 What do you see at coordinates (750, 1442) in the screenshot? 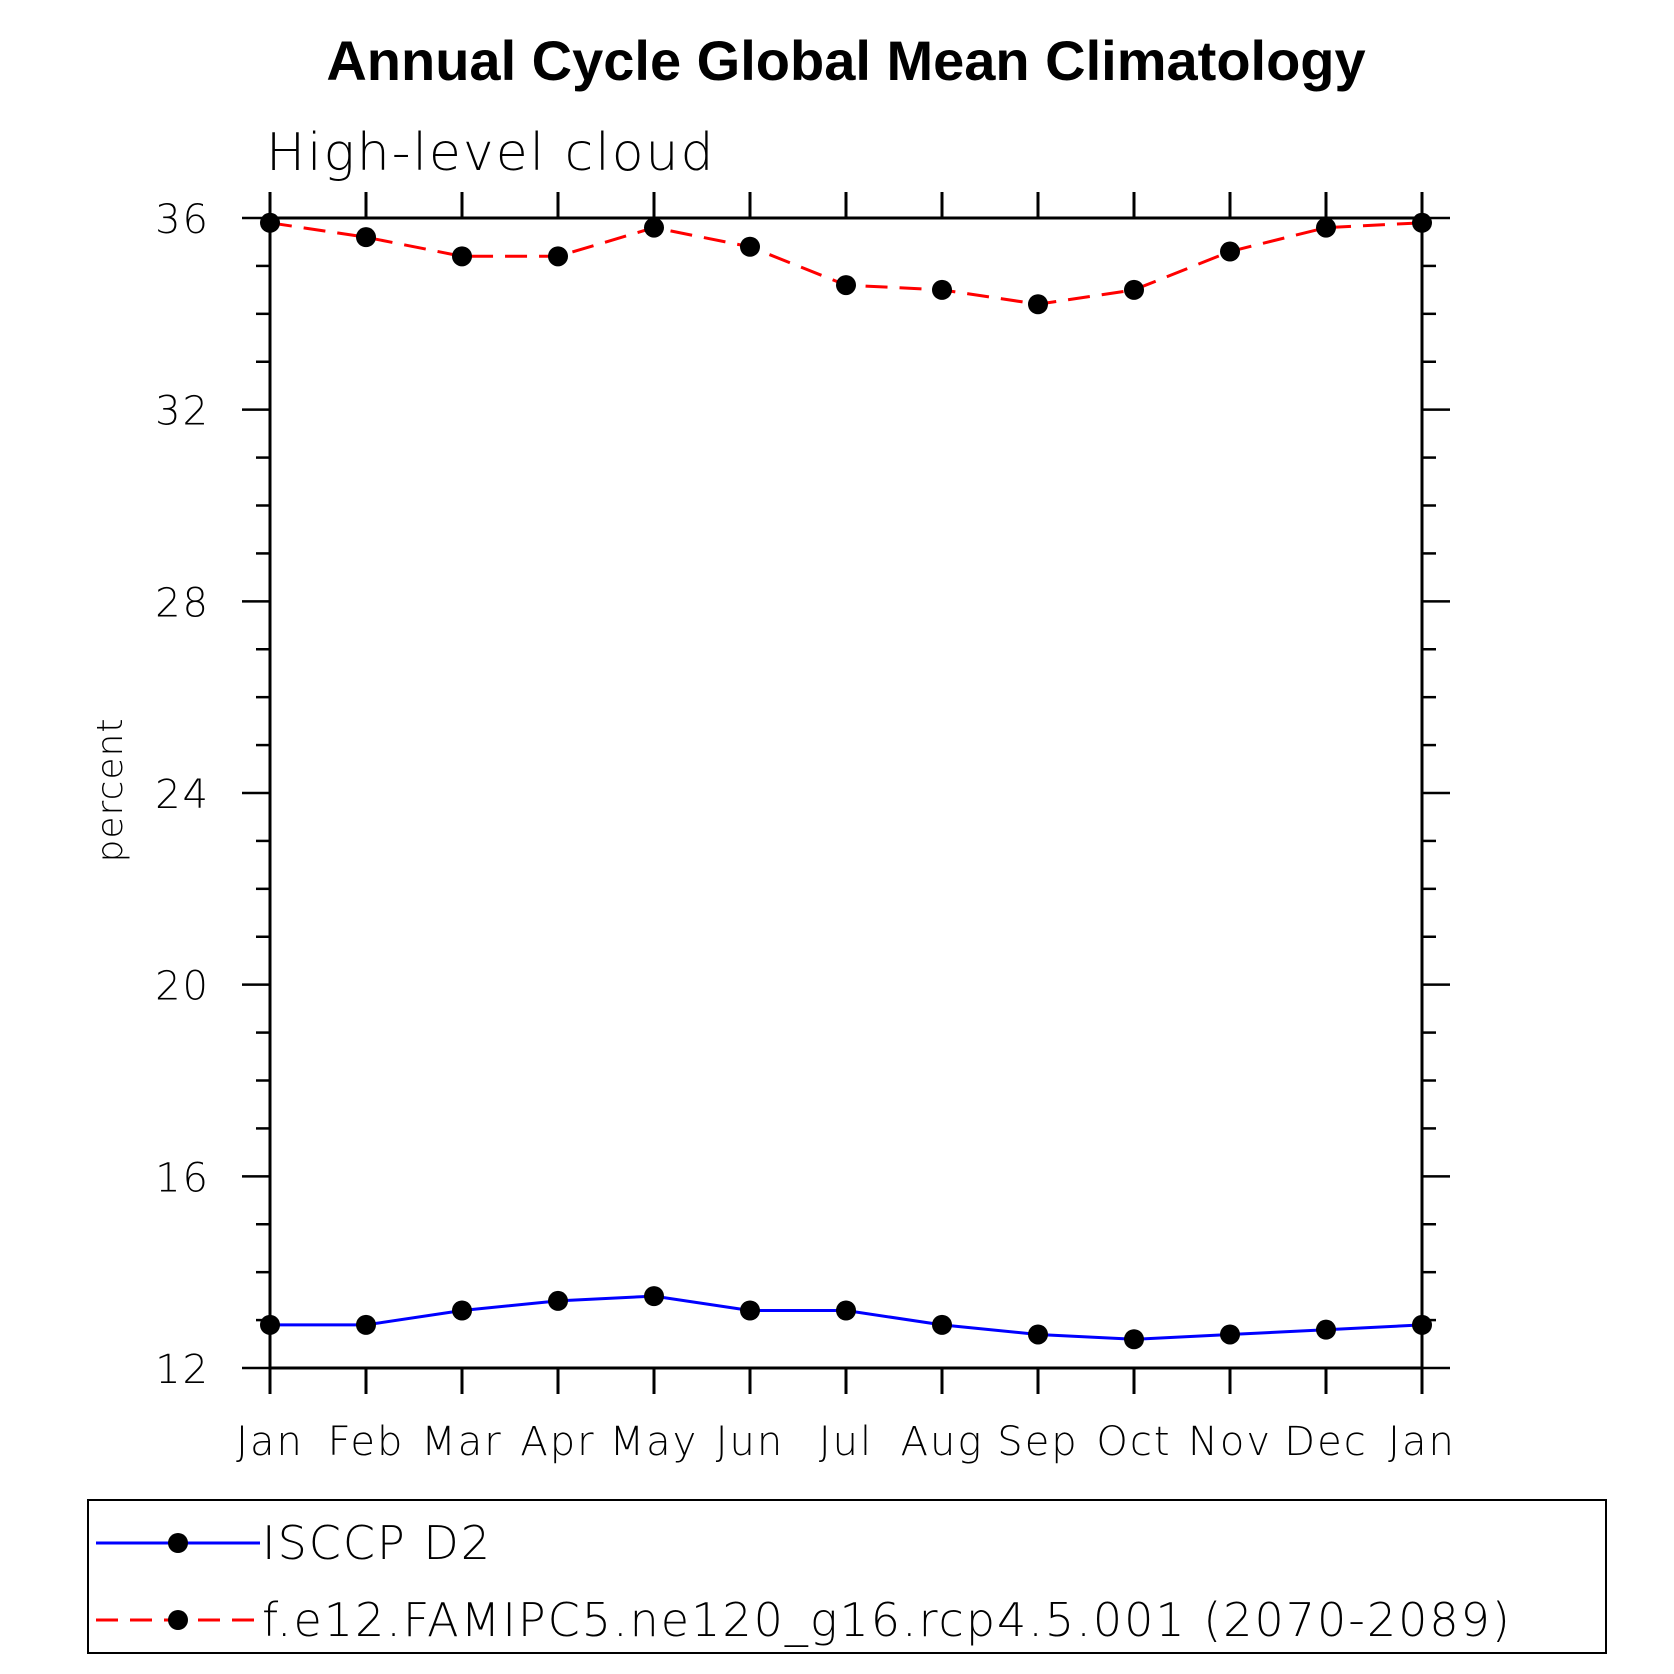
I see `x-tick-label-5: Jun` at bounding box center [750, 1442].